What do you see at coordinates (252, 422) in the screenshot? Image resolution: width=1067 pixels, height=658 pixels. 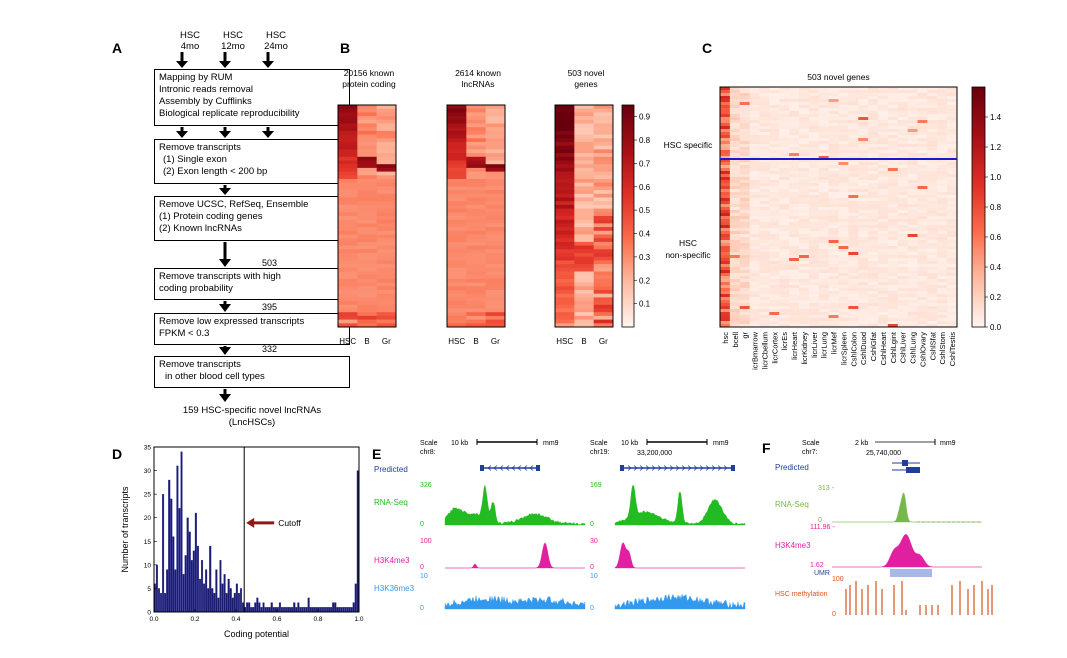 I see `flow-text: (LncHSCs)` at bounding box center [252, 422].